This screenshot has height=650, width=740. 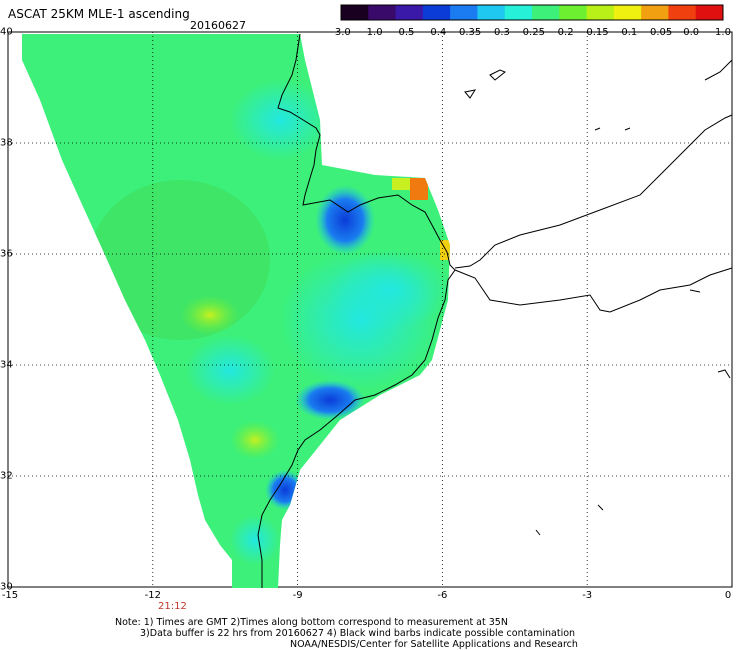 What do you see at coordinates (404, 32) in the screenshot?
I see `colorbar-tick-label: -0.5` at bounding box center [404, 32].